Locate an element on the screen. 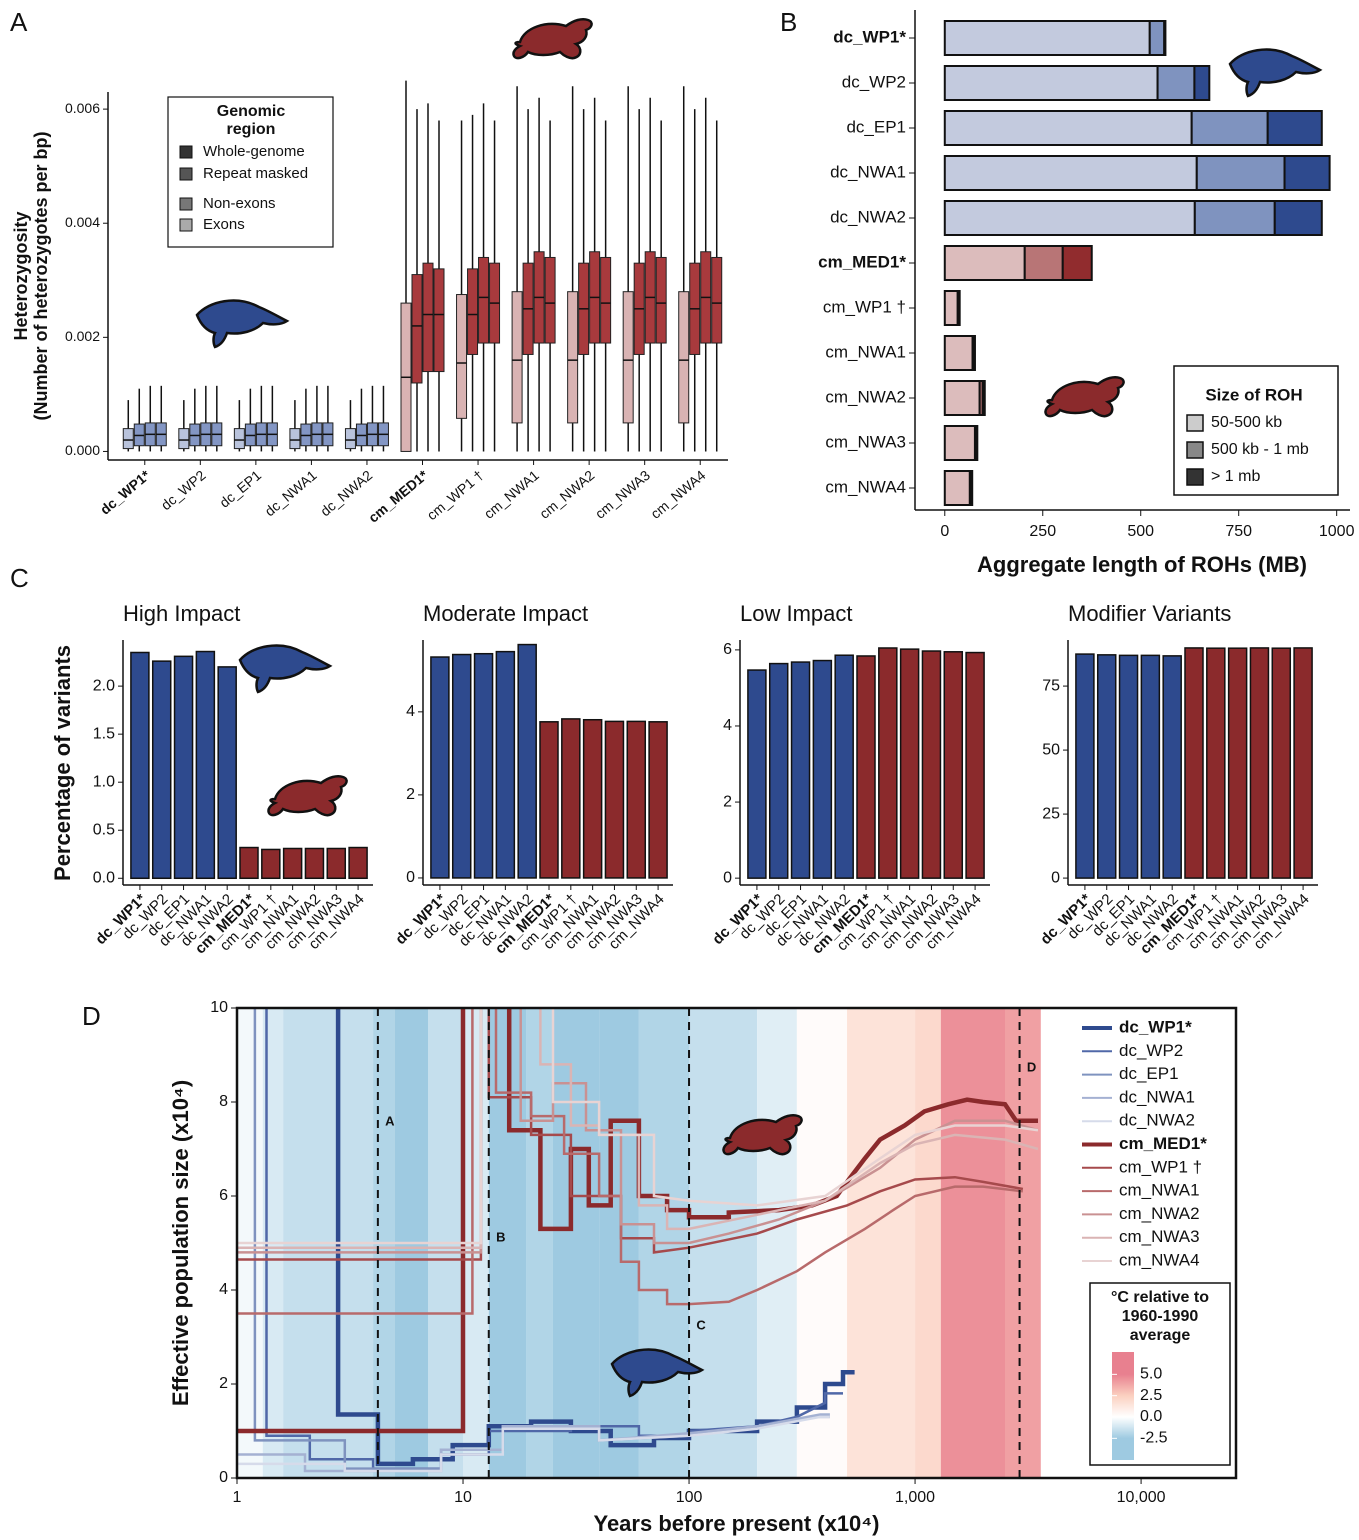 The height and width of the screenshot is (1540, 1359). y-tick-label: 0.5 is located at coordinates (104, 829).